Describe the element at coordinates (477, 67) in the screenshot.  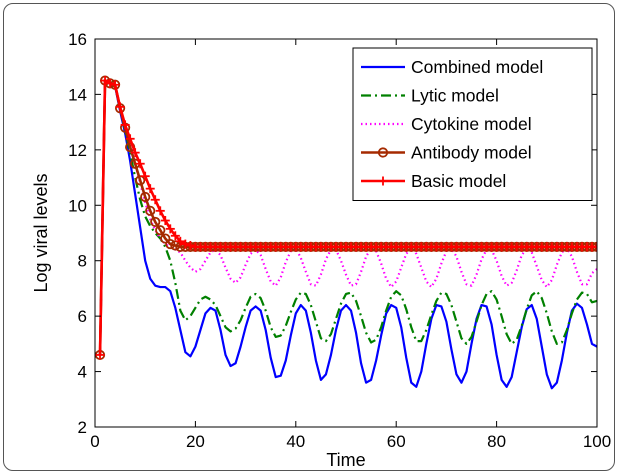
I see `legend-label-combined-model: Combined model` at that location.